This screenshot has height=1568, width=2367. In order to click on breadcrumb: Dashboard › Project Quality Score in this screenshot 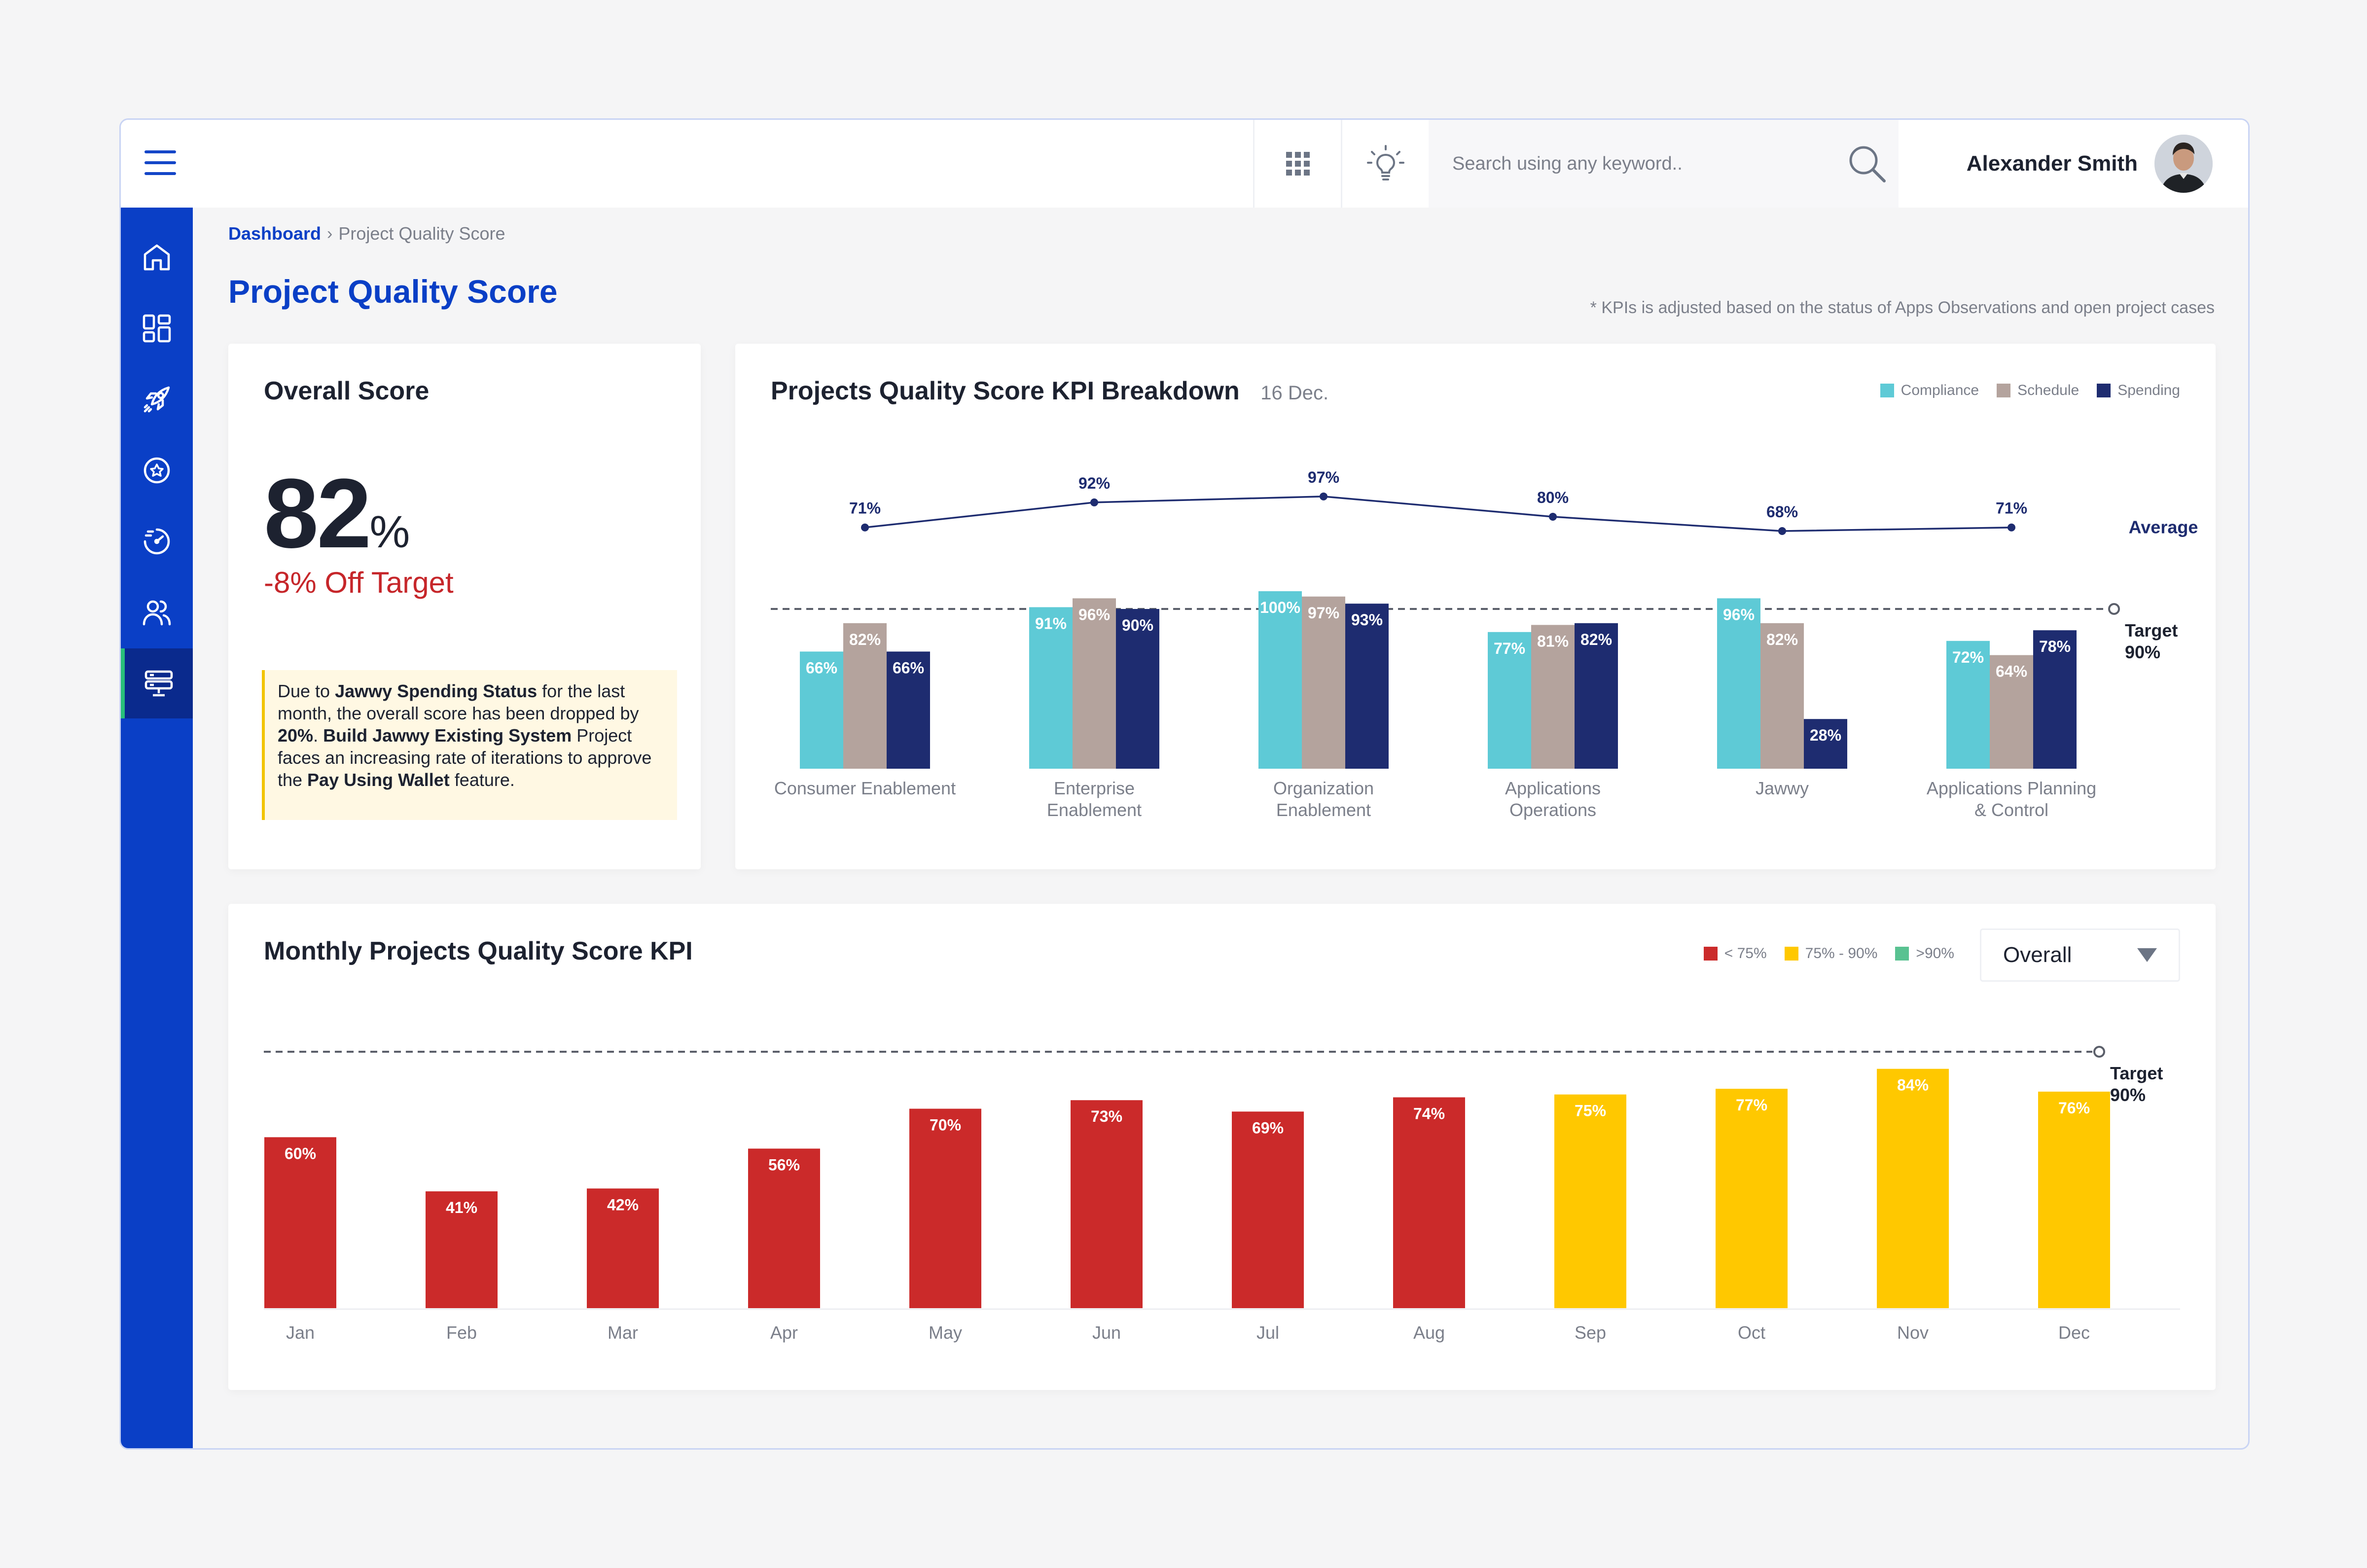, I will do `click(366, 233)`.